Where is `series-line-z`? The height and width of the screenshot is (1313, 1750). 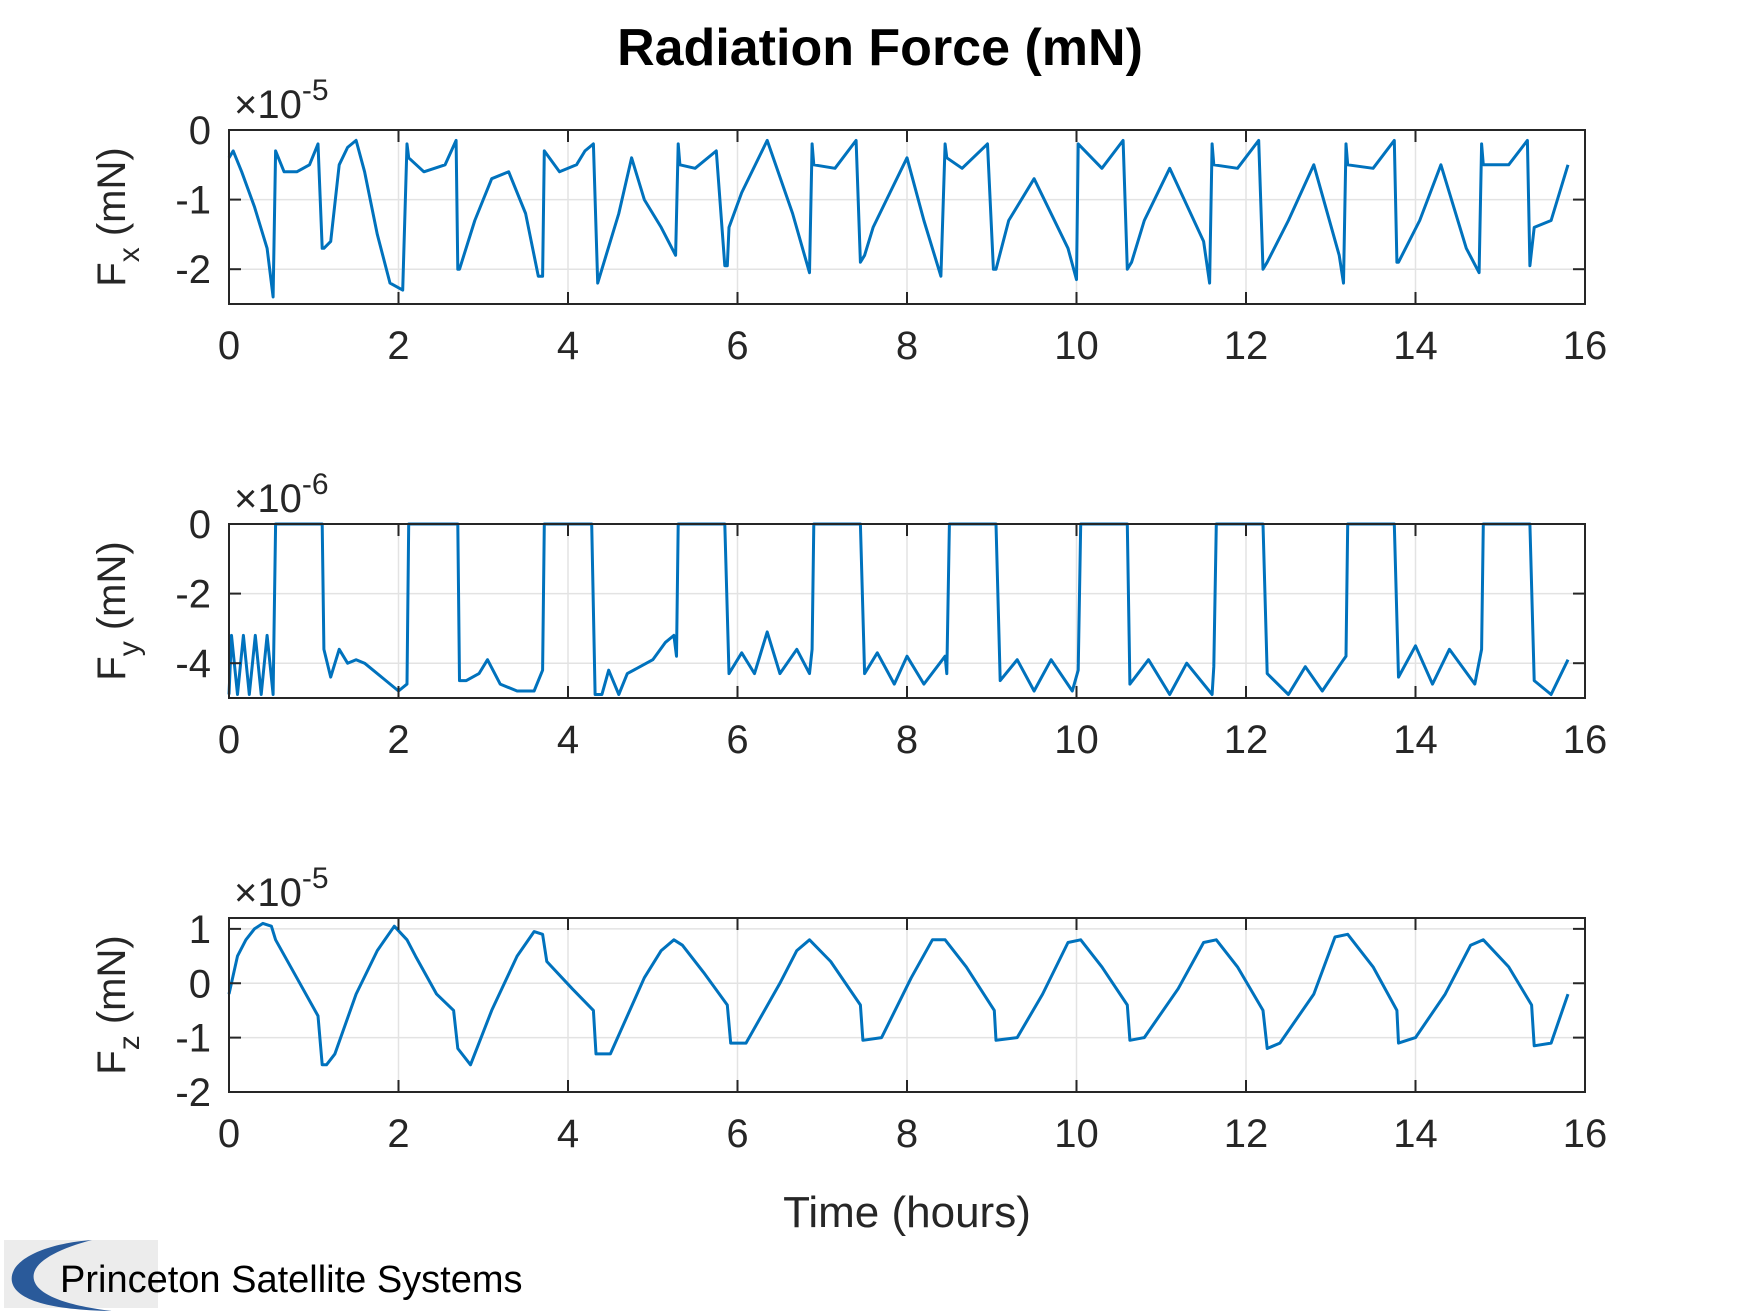 series-line-z is located at coordinates (898, 994).